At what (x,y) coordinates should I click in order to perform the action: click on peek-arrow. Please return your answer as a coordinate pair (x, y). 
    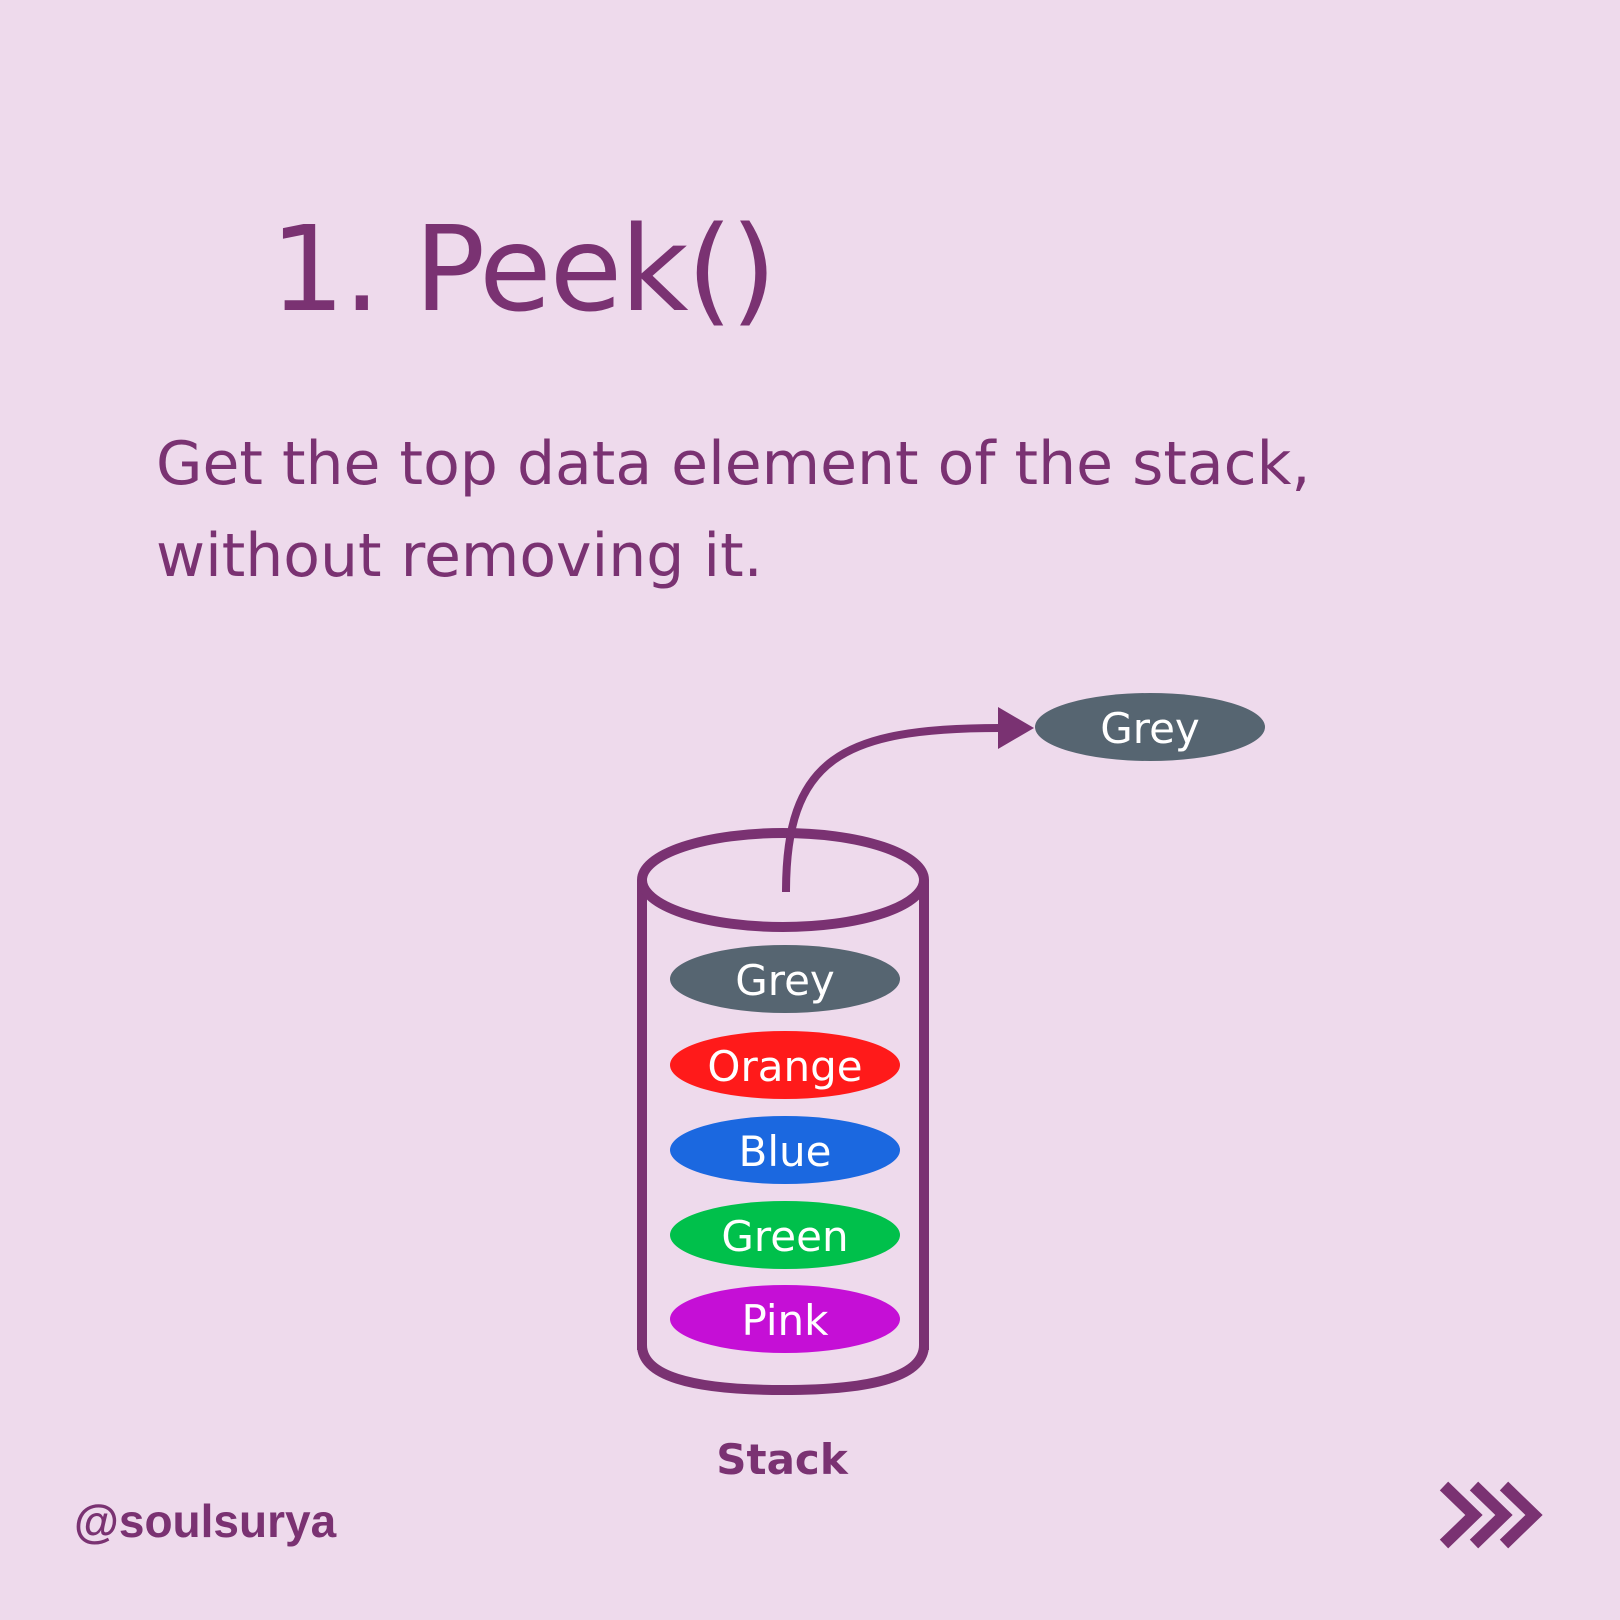
    Looking at the image, I should click on (891, 808).